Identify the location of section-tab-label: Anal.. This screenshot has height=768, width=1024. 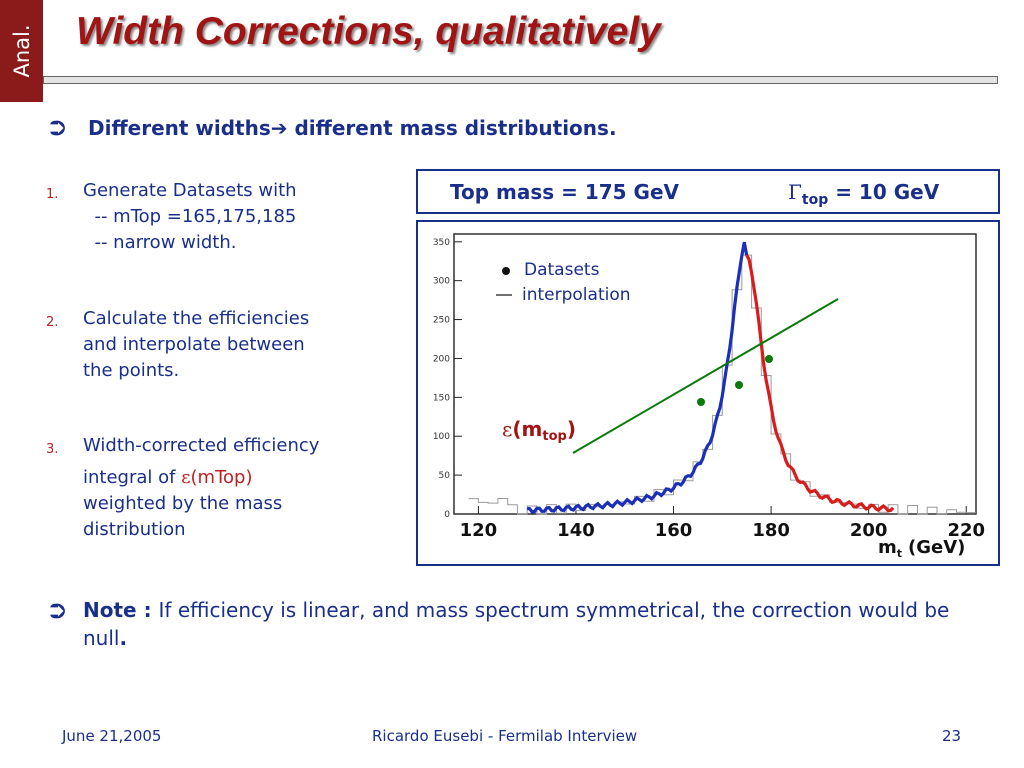
(21, 51).